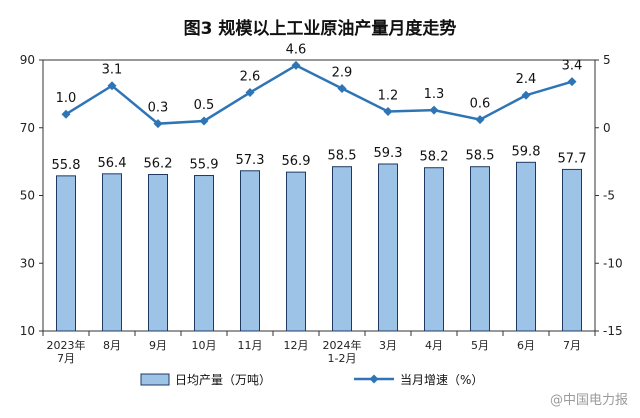 The width and height of the screenshot is (640, 418). Describe the element at coordinates (66, 165) in the screenshot. I see `bar-value-label: 55.8` at that location.